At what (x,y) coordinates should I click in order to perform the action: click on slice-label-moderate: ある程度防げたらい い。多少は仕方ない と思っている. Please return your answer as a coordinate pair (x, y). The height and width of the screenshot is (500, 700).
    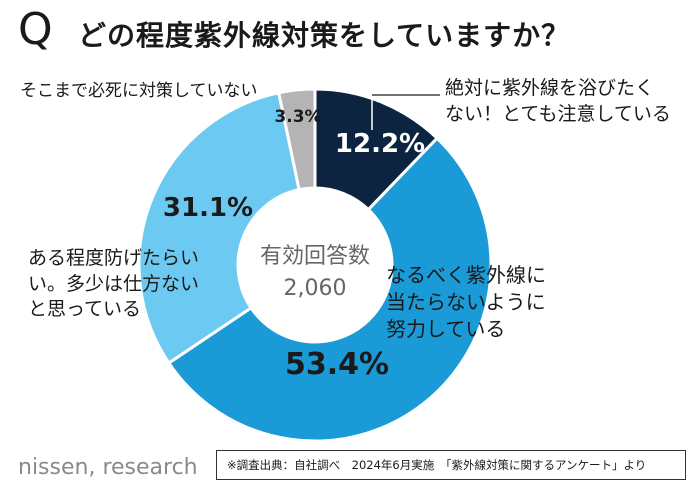
    Looking at the image, I should click on (114, 284).